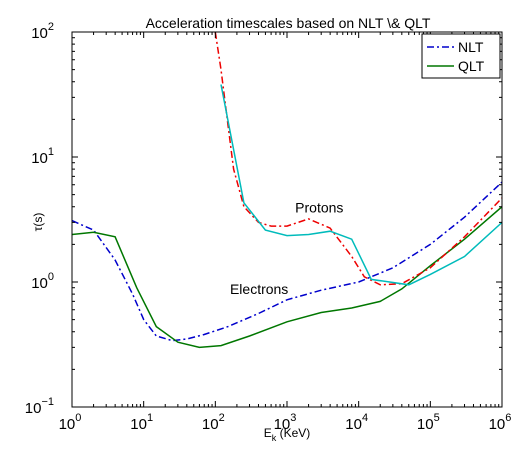 The height and width of the screenshot is (449, 530). Describe the element at coordinates (471, 66) in the screenshot. I see `legend-label-qlt: QLT` at that location.